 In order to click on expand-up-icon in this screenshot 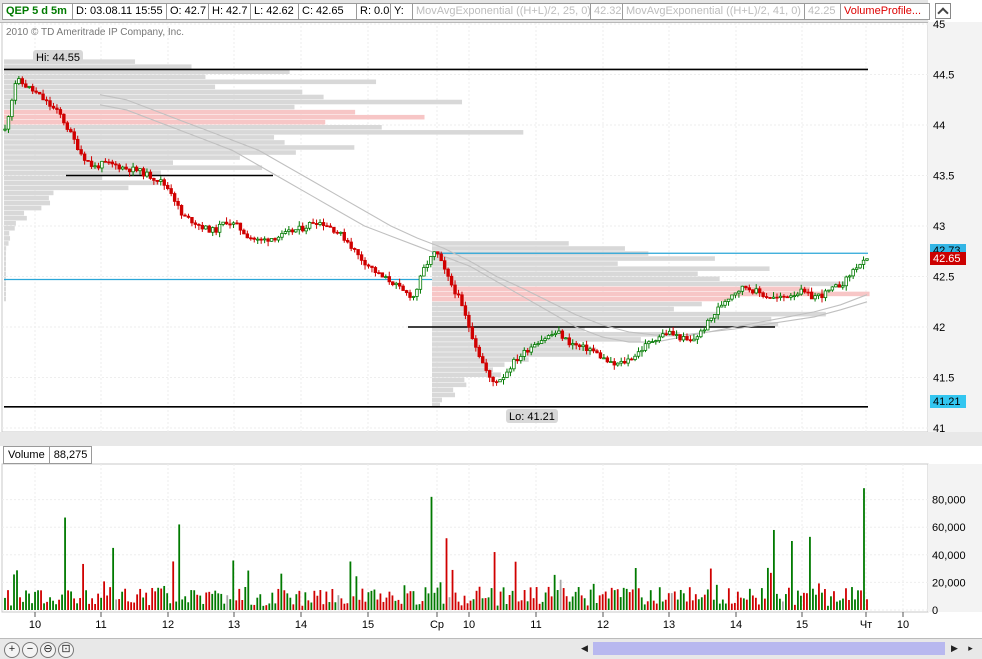, I will do `click(943, 11)`.